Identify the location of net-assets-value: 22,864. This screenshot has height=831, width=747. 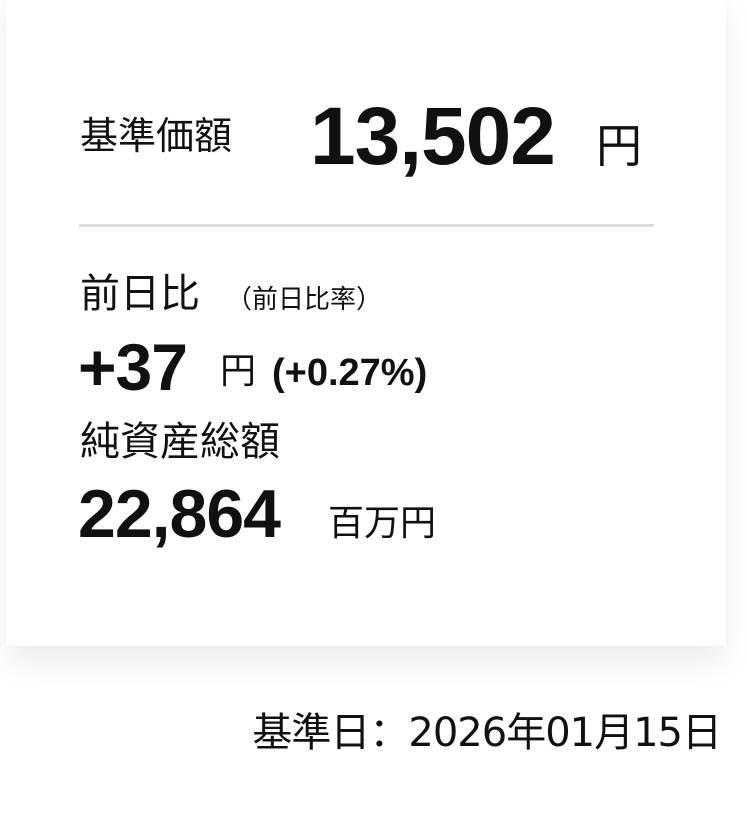
(179, 514).